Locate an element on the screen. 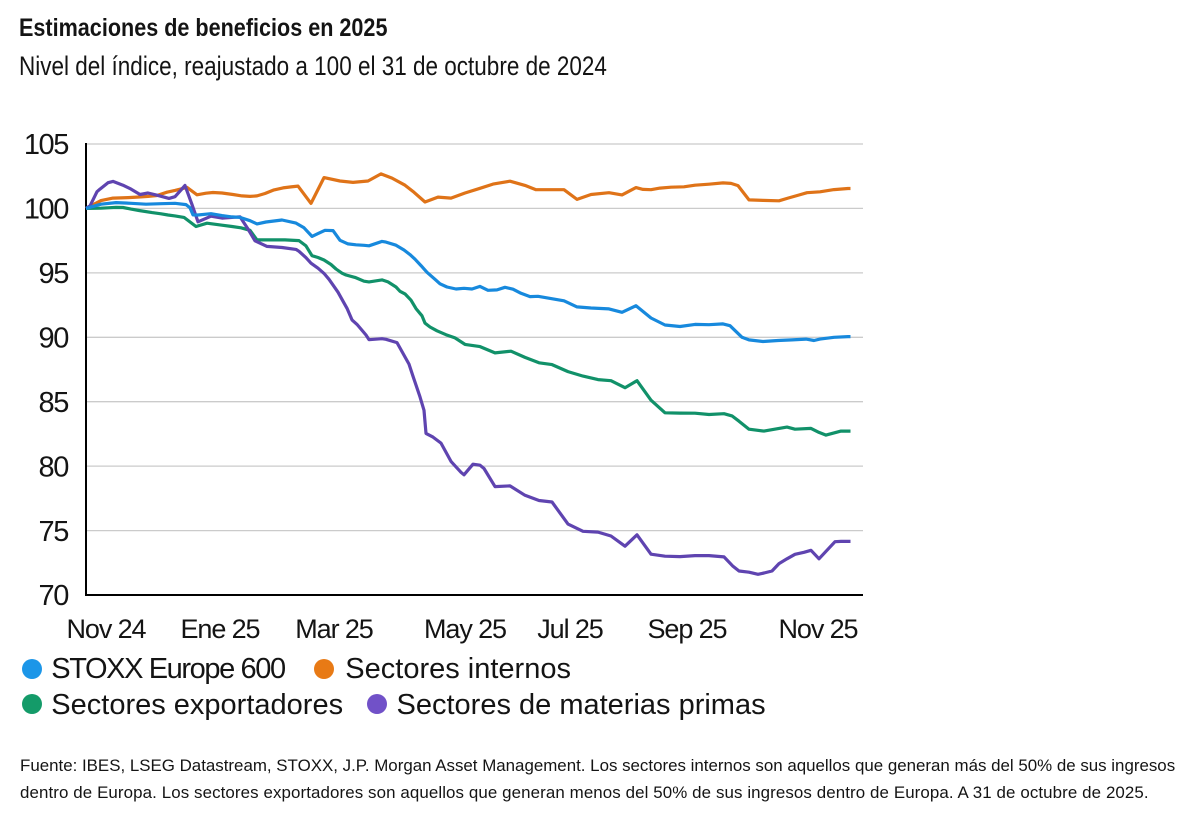 Image resolution: width=1200 pixels, height=822 pixels. svg-text: Nov 24 is located at coordinates (107, 629).